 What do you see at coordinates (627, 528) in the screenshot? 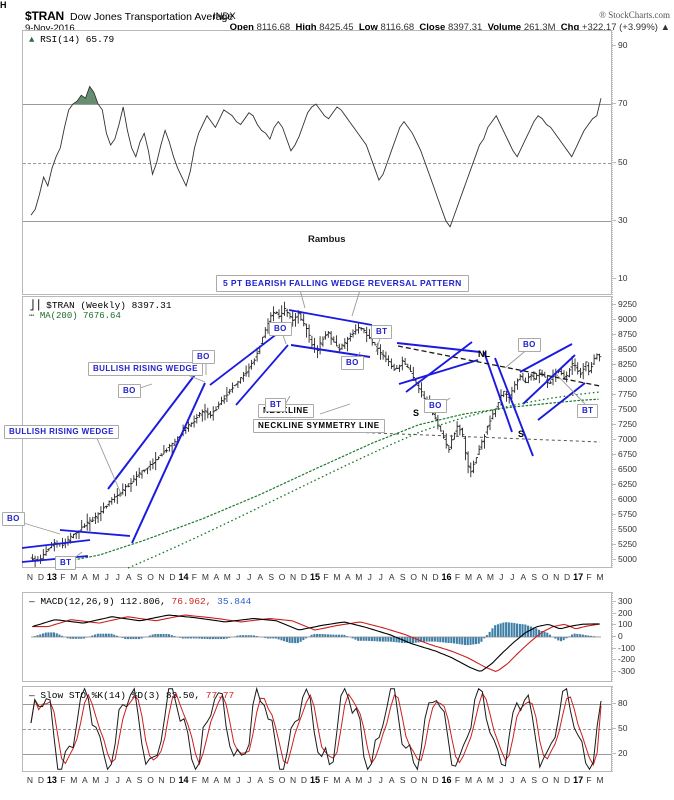
I see `y-axis-tick-label: 5500` at bounding box center [627, 528].